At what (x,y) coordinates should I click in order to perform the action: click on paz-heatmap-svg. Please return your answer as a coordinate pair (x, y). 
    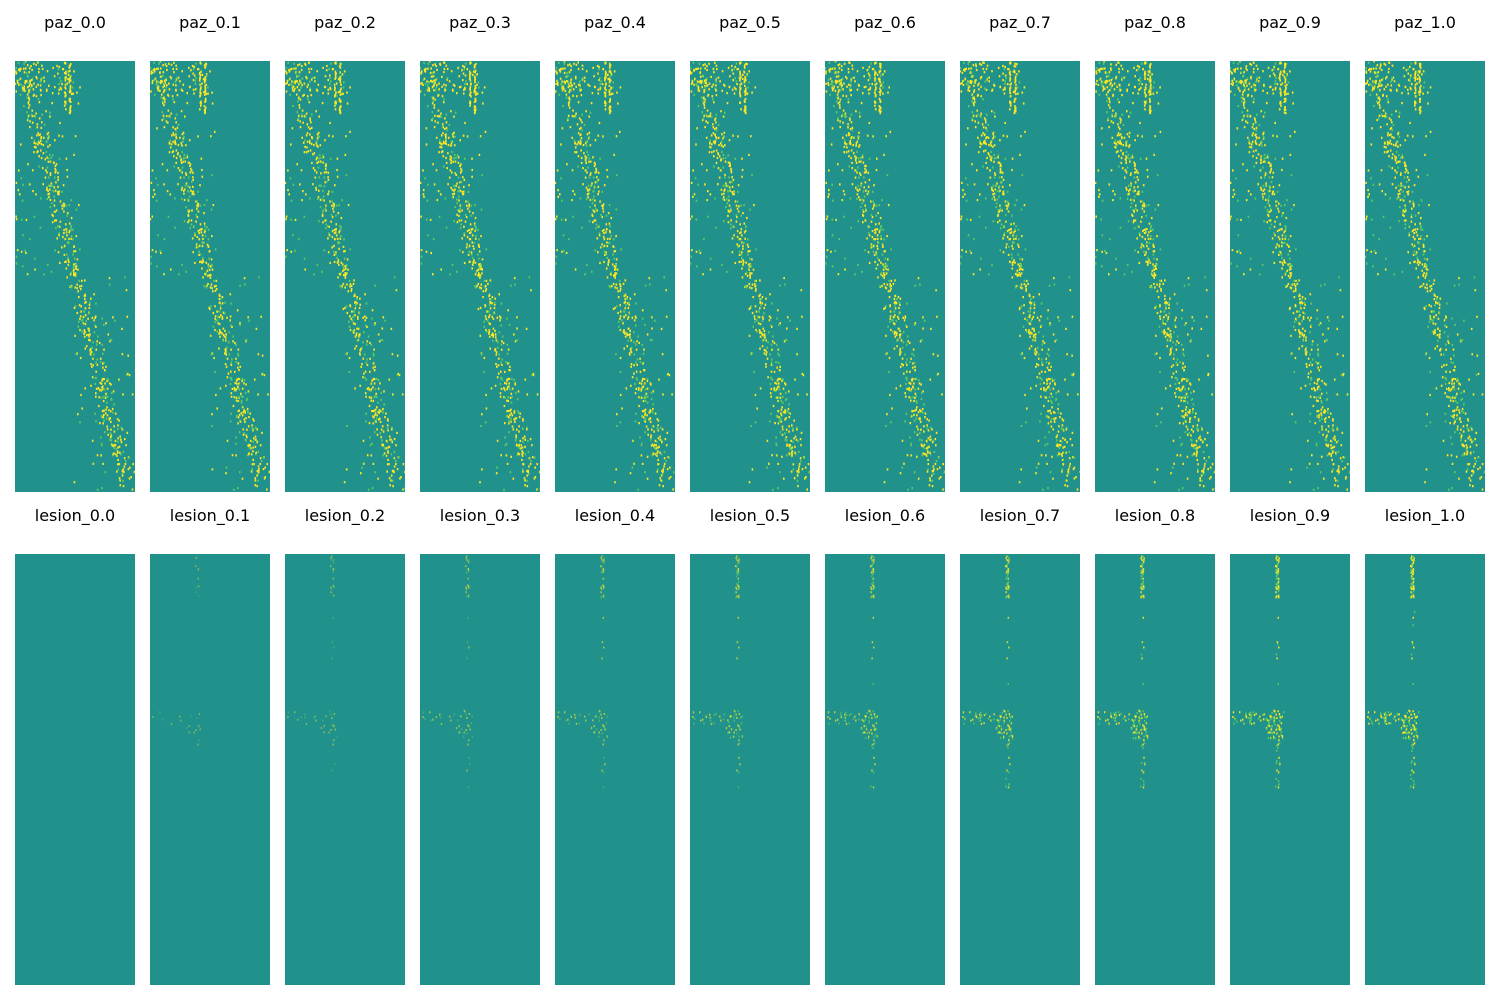
    Looking at the image, I should click on (615, 276).